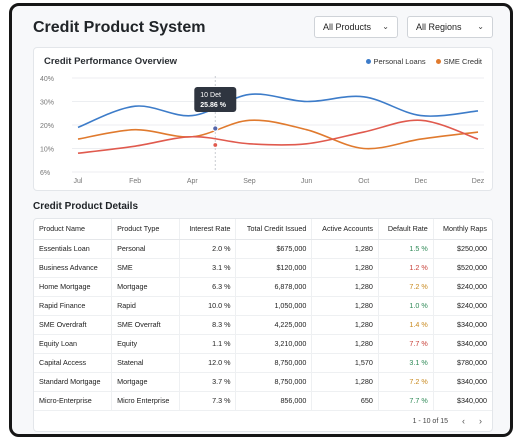 Image resolution: width=524 pixels, height=441 pixels. I want to click on table-cell: 6.3 %, so click(207, 287).